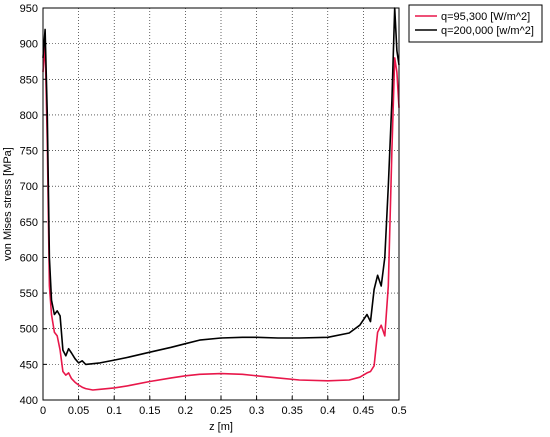 The image size is (550, 437). What do you see at coordinates (114, 411) in the screenshot?
I see `x-tick-label: 0.1` at bounding box center [114, 411].